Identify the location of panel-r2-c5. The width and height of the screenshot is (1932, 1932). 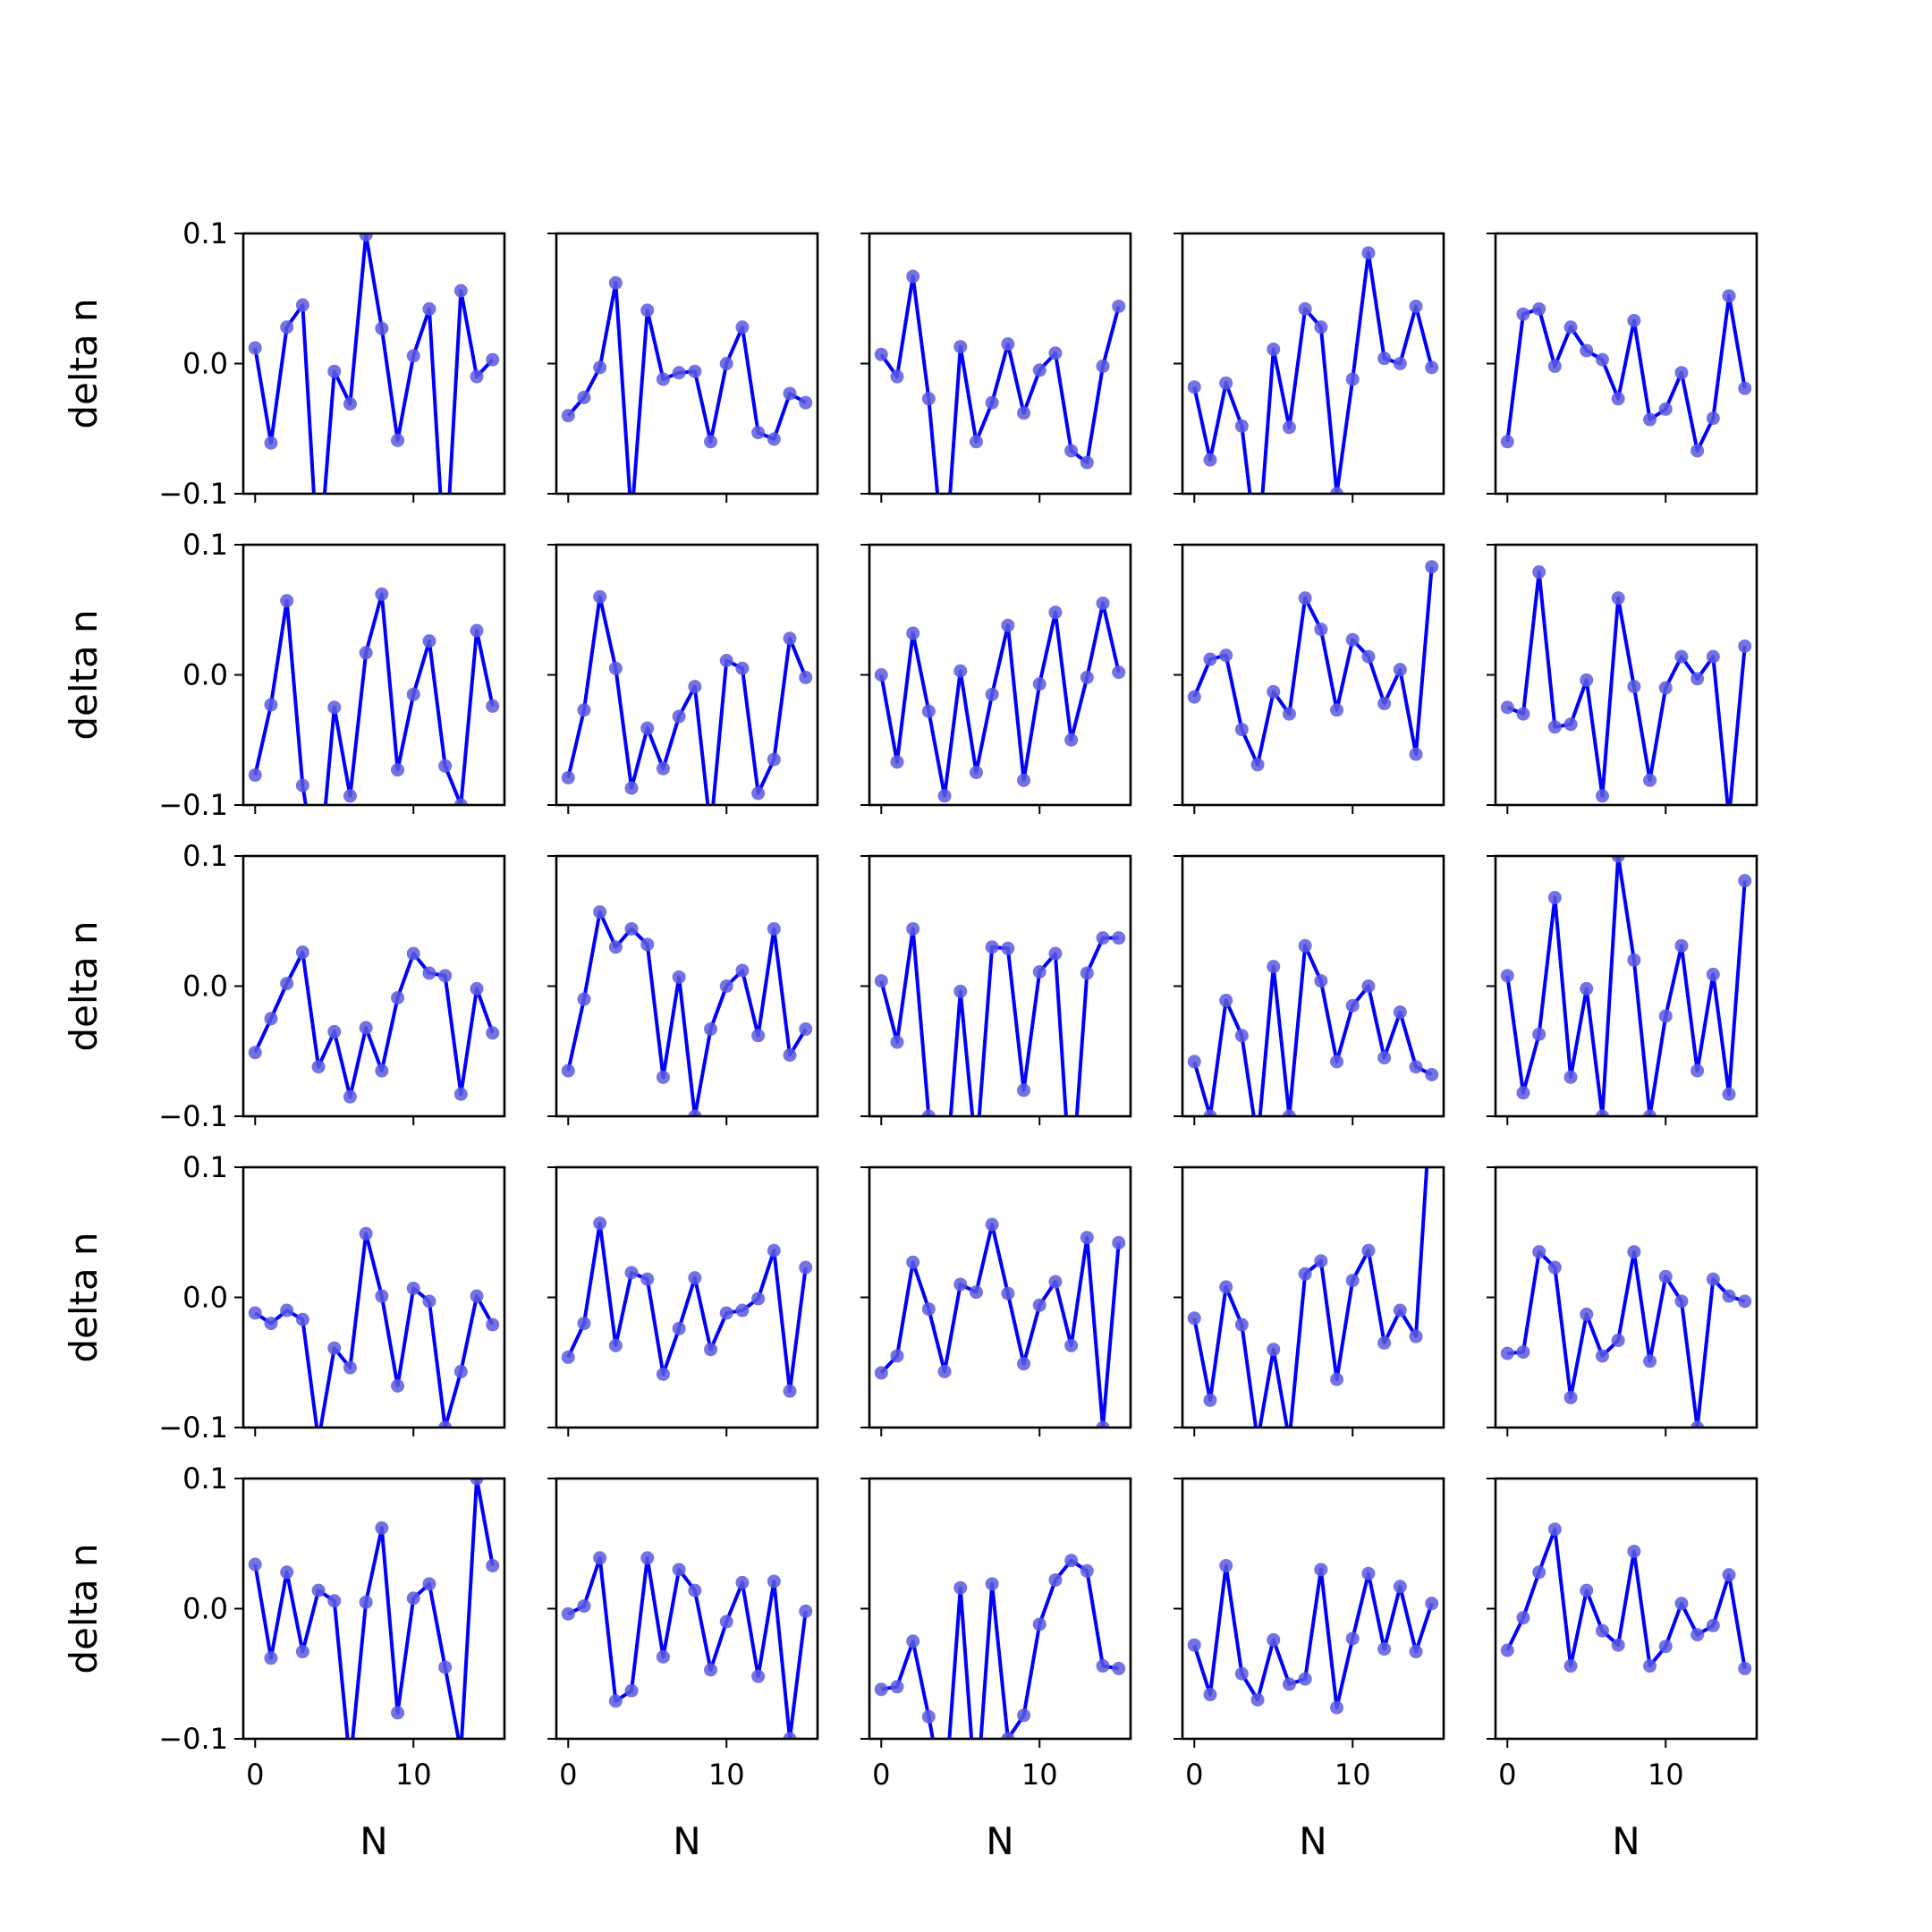
(1622, 678).